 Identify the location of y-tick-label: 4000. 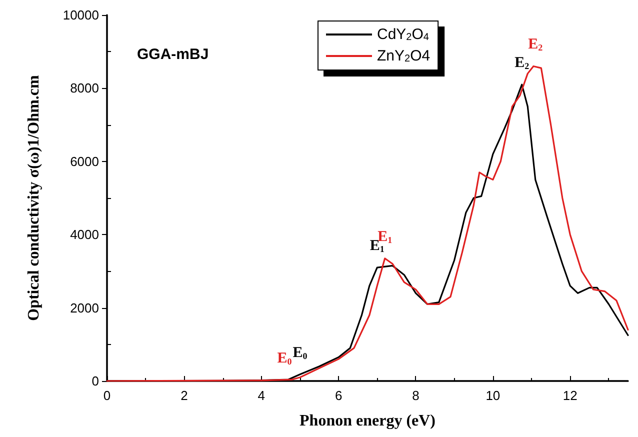
(84, 234).